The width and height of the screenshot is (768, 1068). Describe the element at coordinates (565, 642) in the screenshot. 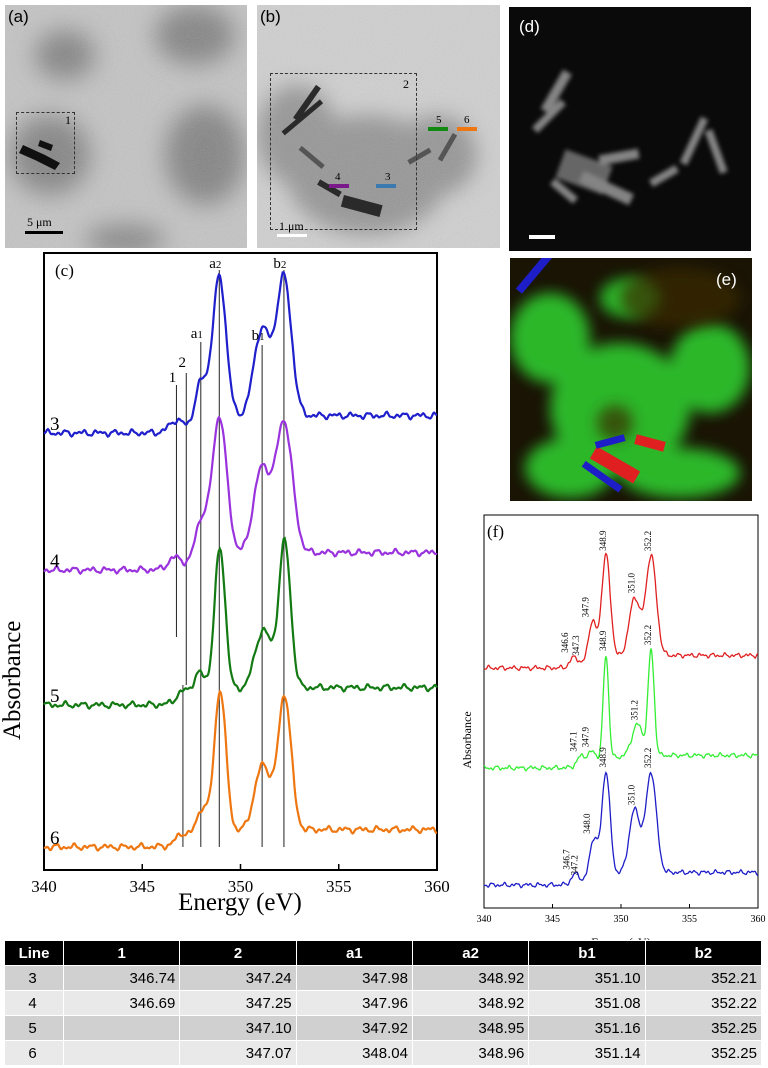

I see `f-peak-label: 346.6` at that location.